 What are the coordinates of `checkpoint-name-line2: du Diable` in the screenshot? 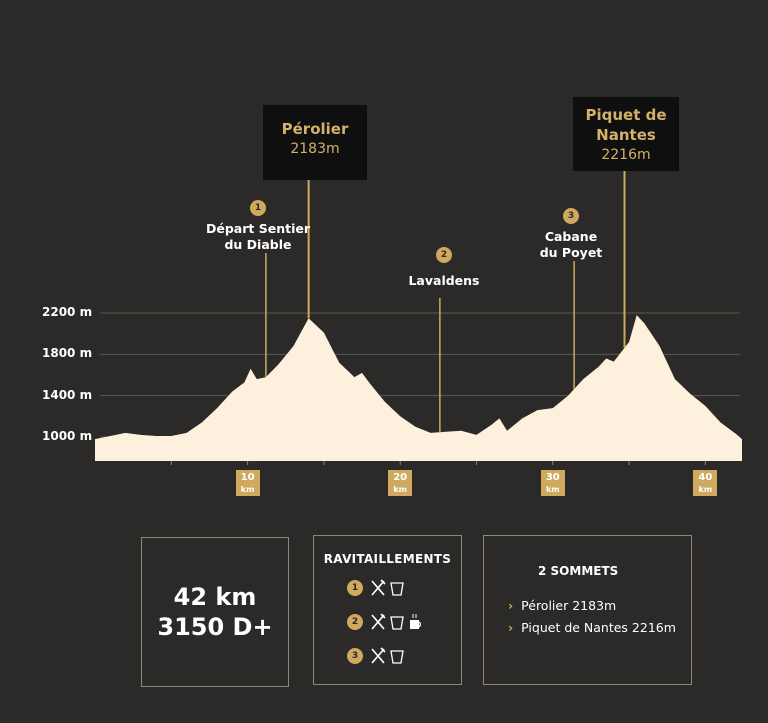 It's located at (258, 244).